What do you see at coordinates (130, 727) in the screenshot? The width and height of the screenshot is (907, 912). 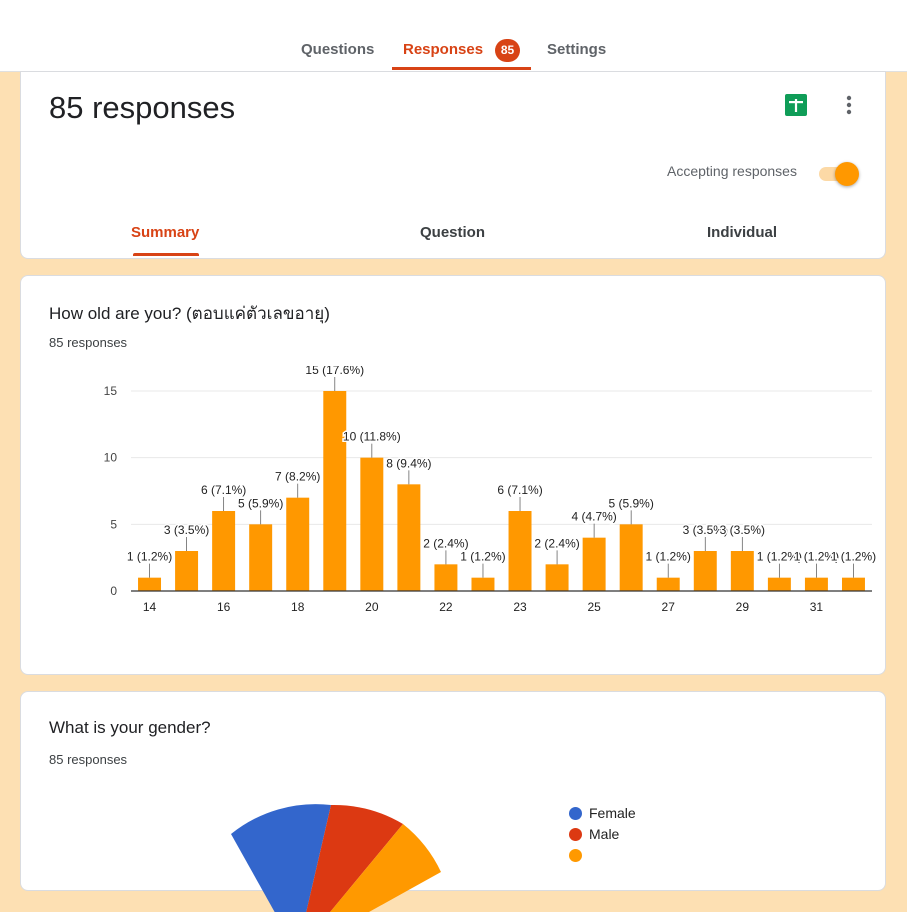 I see `question-title: What is your gender?` at bounding box center [130, 727].